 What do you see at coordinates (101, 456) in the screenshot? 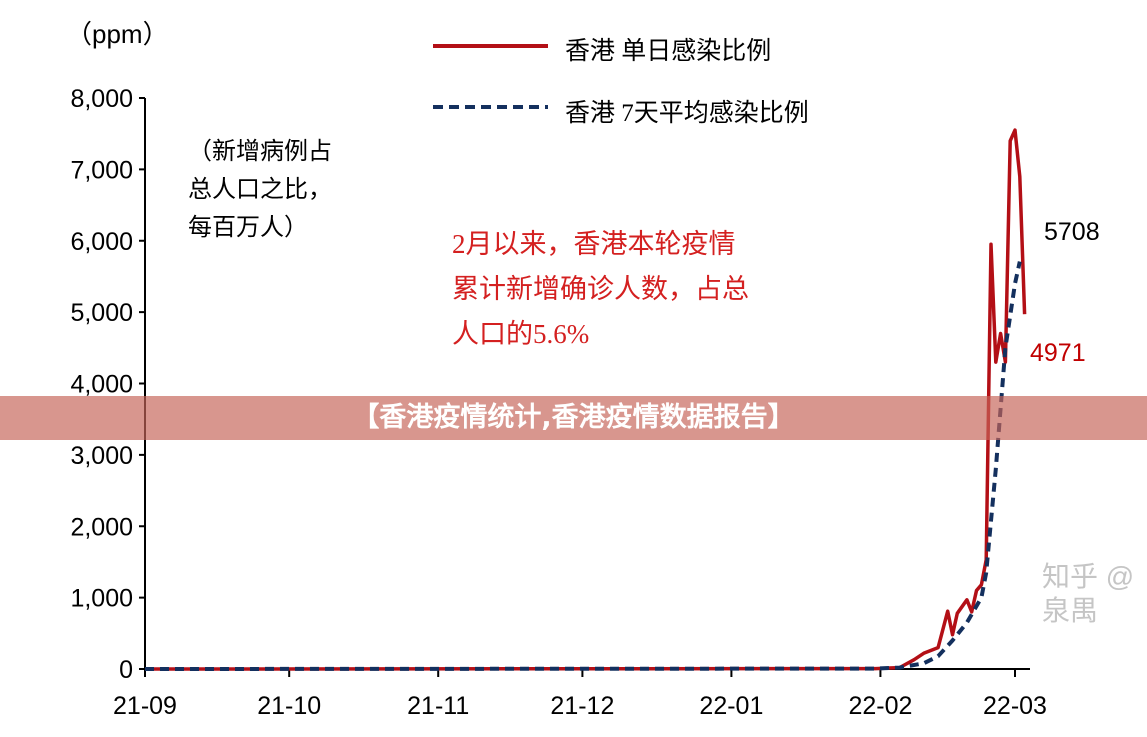
I see `y-tick-label: 3,000` at bounding box center [101, 456].